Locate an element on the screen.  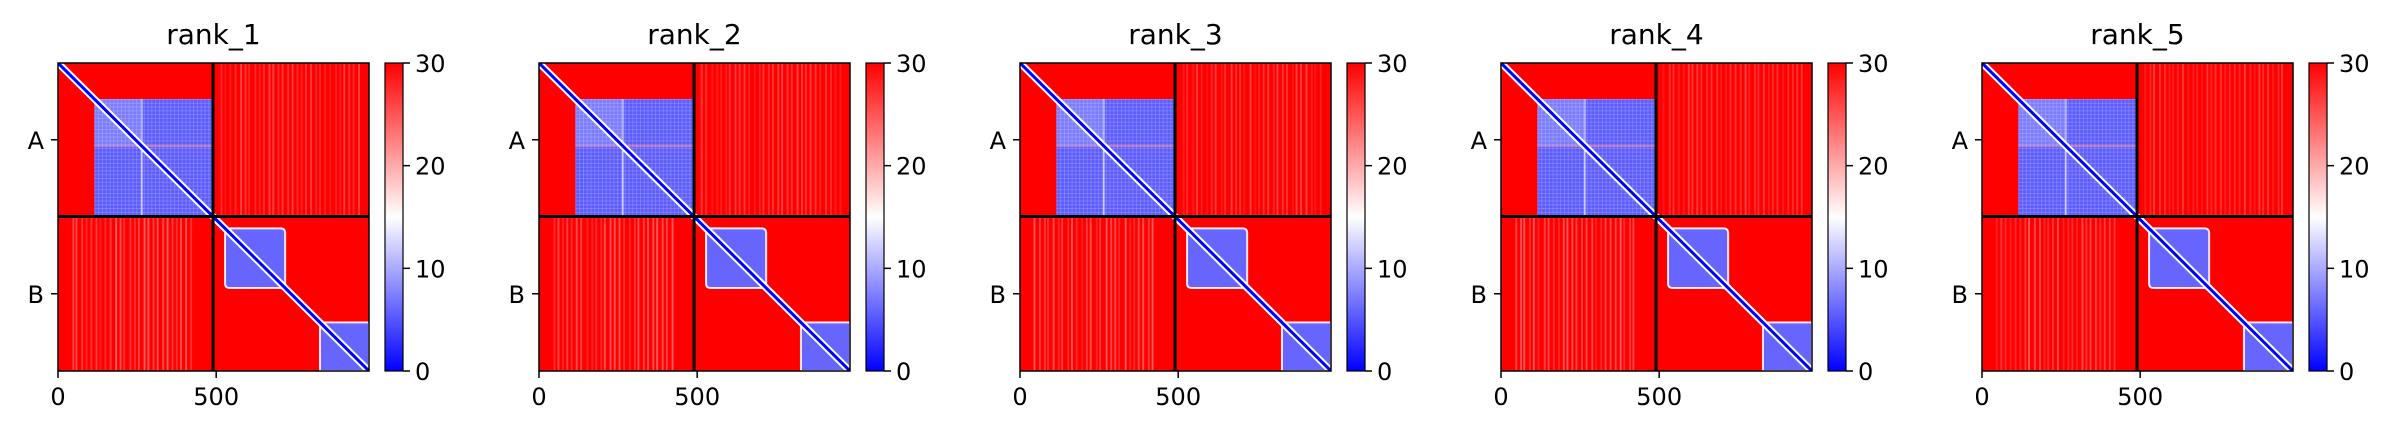
y-tick-label: A is located at coordinates (517, 141).